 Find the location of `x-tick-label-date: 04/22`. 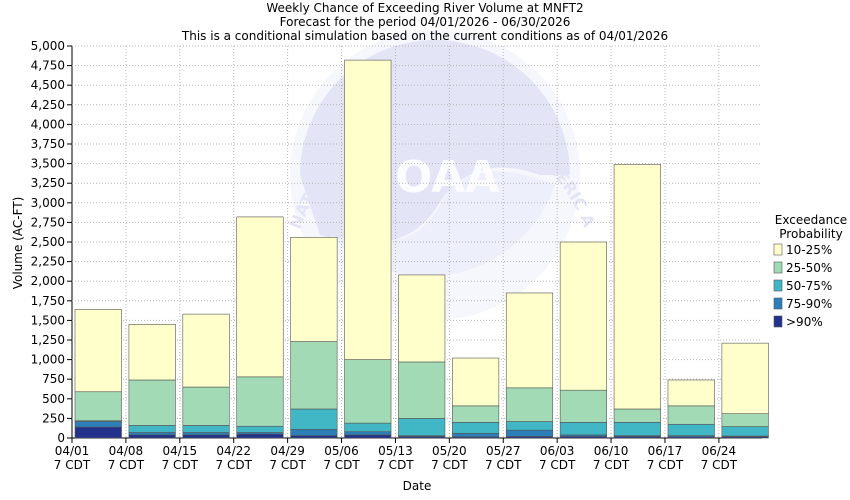

x-tick-label-date: 04/22 is located at coordinates (233, 451).